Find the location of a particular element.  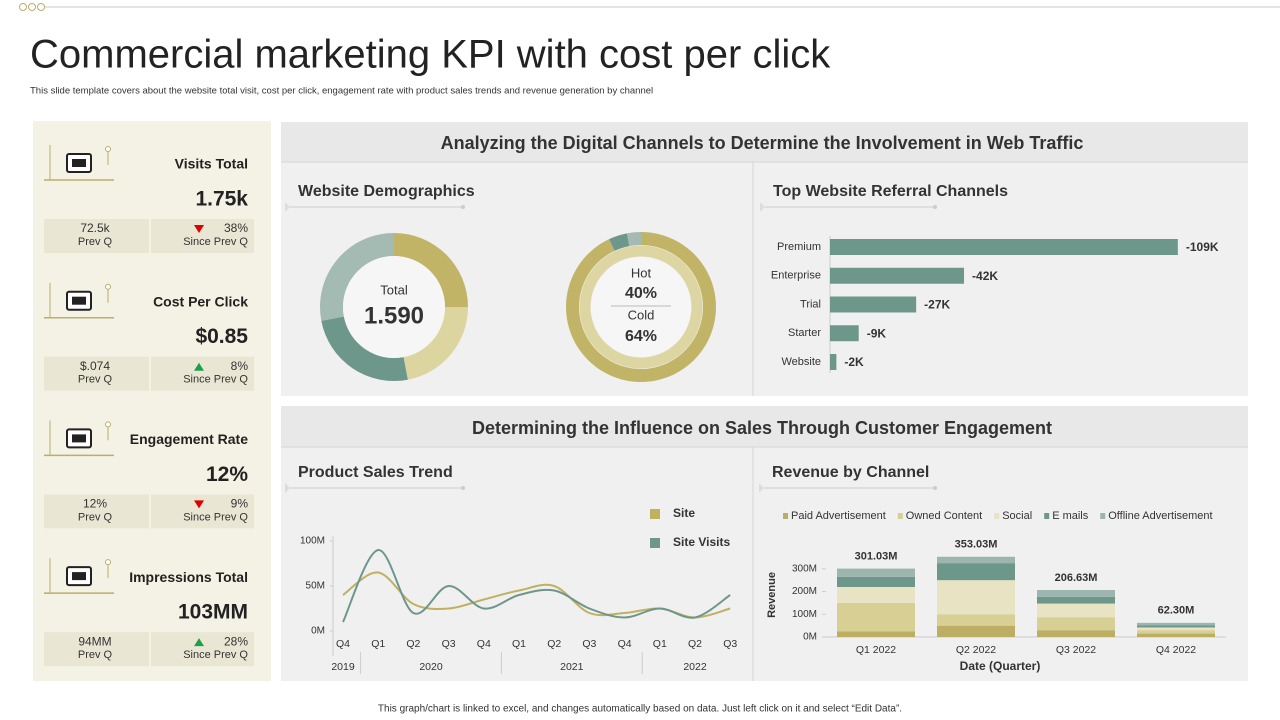

donut-hole is located at coordinates (641, 307).